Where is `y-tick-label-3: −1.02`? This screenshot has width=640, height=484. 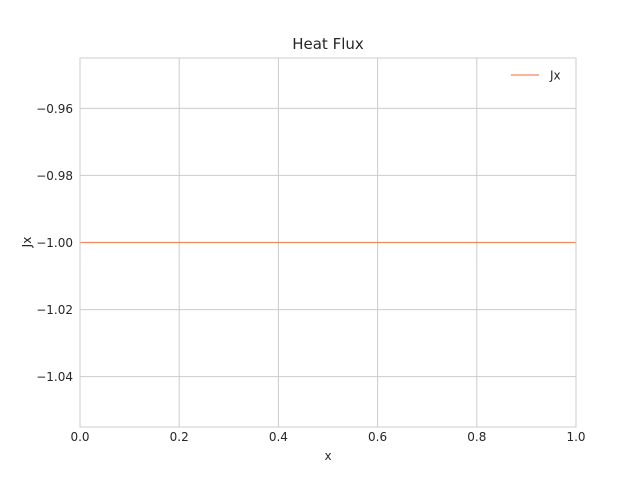 y-tick-label-3: −1.02 is located at coordinates (54, 310).